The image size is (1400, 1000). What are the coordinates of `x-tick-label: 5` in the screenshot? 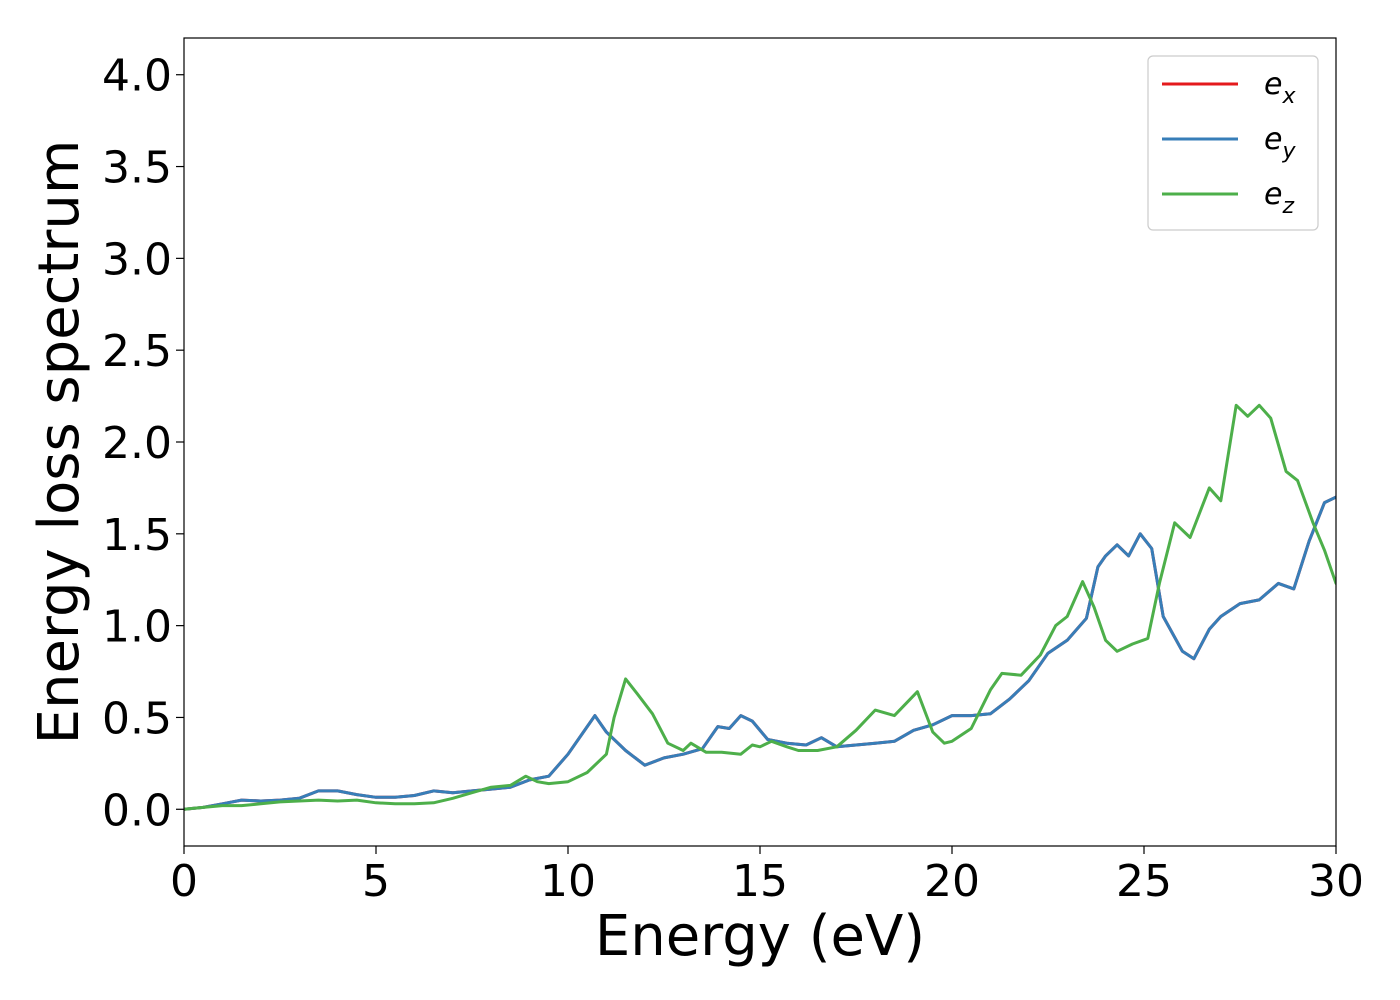 It's located at (376, 881).